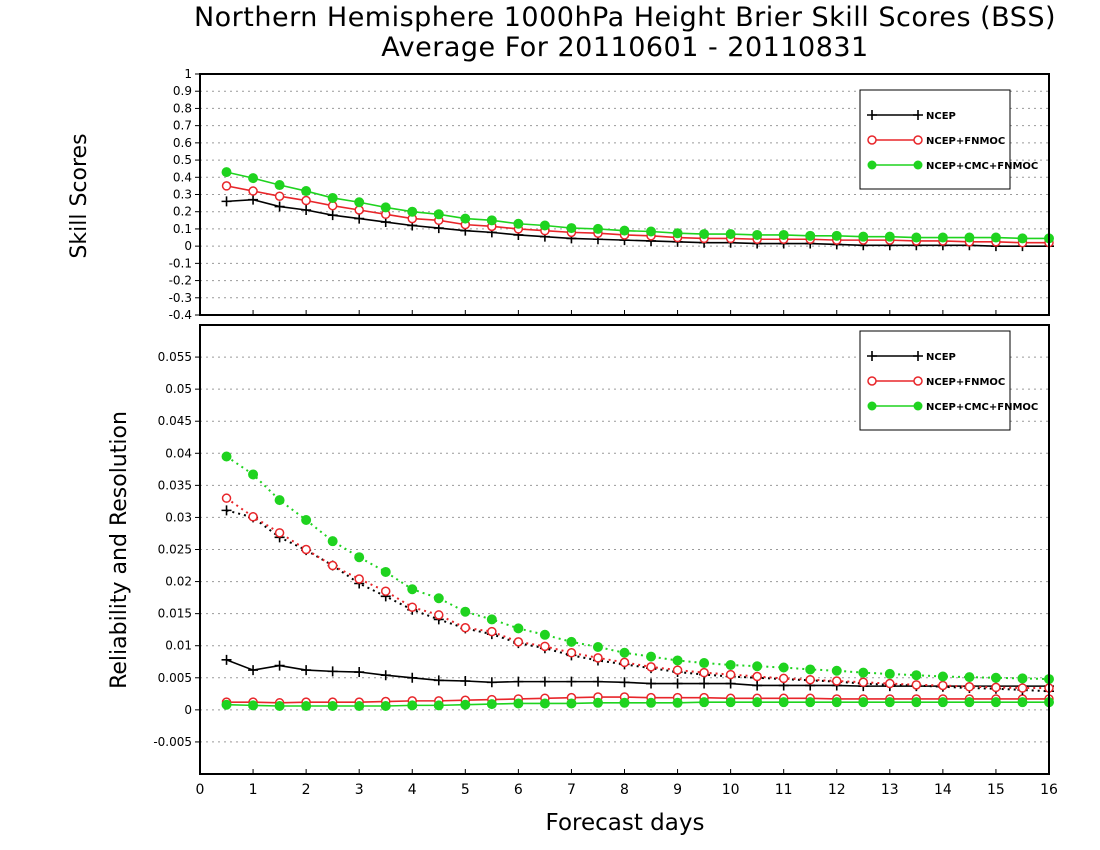 This screenshot has height=850, width=1100. Describe the element at coordinates (200, 790) in the screenshot. I see `x-tick-label: 0` at that location.